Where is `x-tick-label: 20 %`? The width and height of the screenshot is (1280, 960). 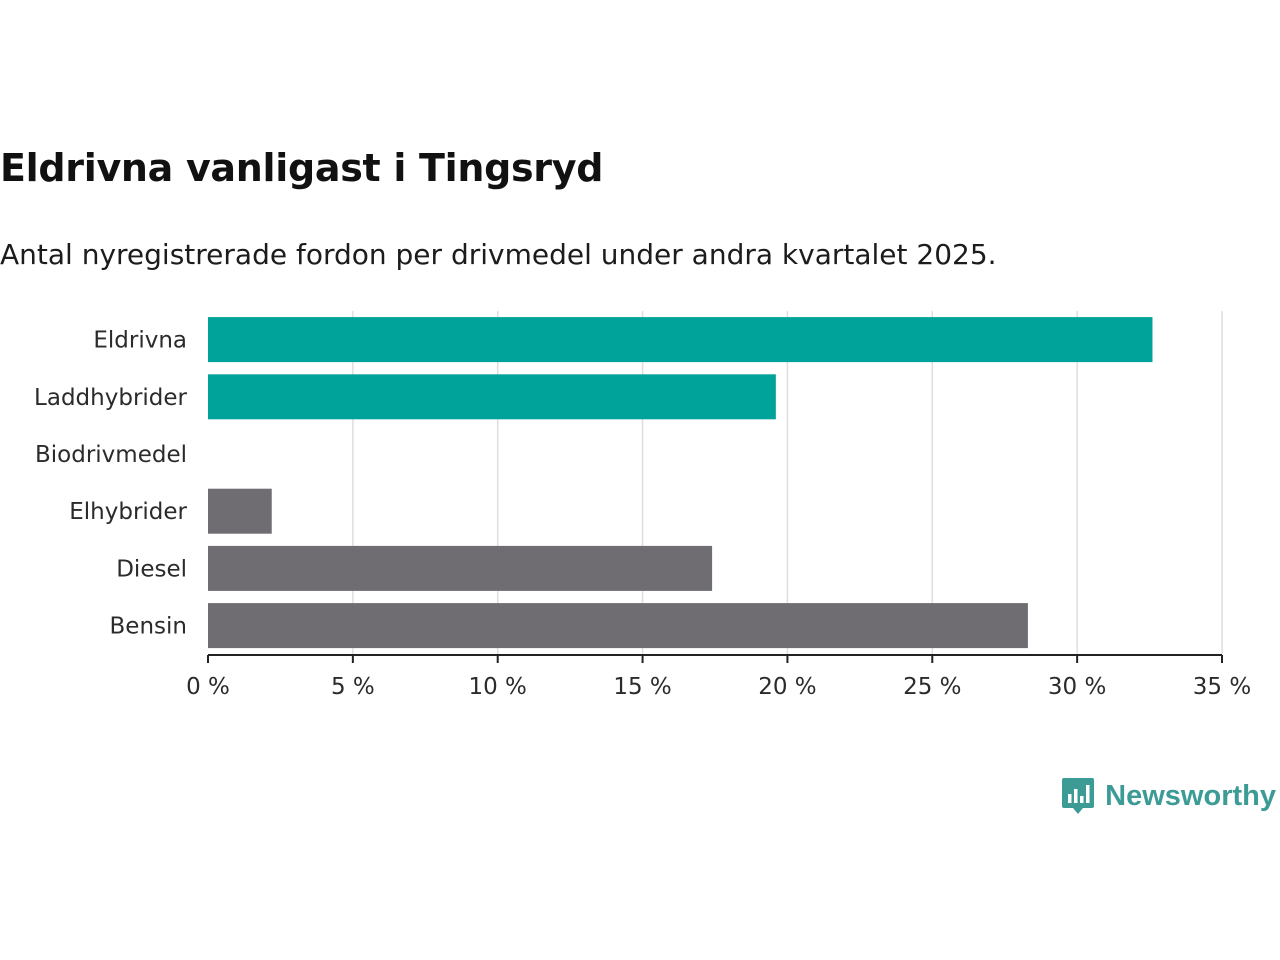 x-tick-label: 20 % is located at coordinates (787, 687).